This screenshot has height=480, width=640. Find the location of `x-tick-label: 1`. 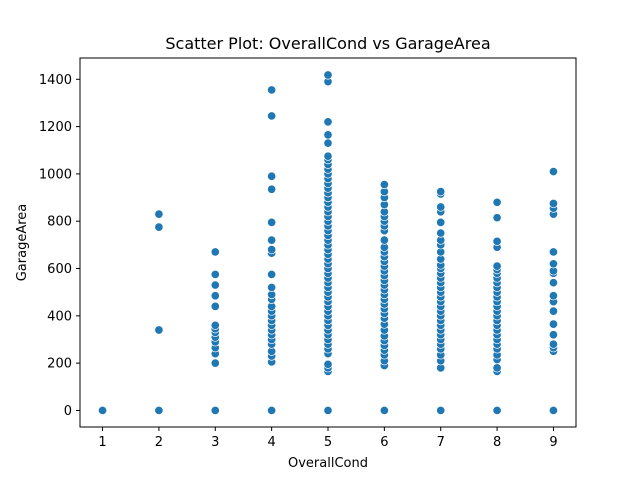

x-tick-label: 1 is located at coordinates (102, 442).